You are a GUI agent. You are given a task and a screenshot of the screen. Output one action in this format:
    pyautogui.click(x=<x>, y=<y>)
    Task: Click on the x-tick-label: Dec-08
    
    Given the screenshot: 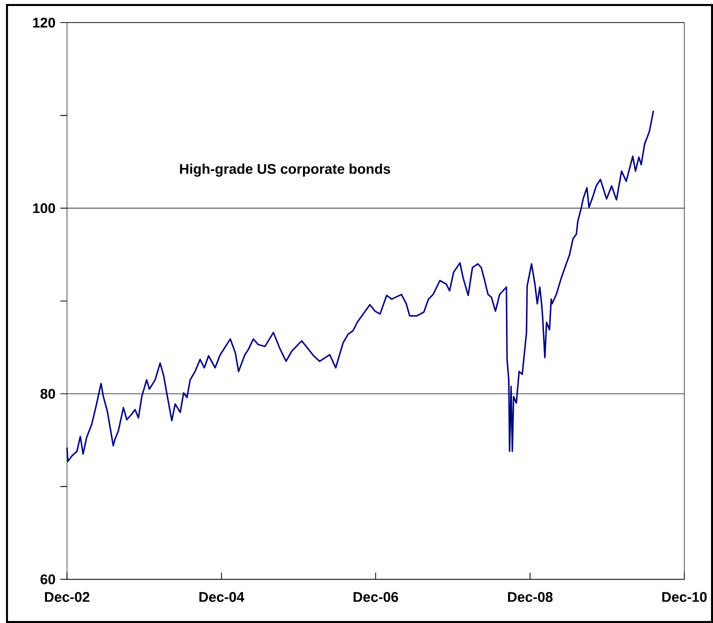 What is the action you would take?
    pyautogui.click(x=530, y=597)
    